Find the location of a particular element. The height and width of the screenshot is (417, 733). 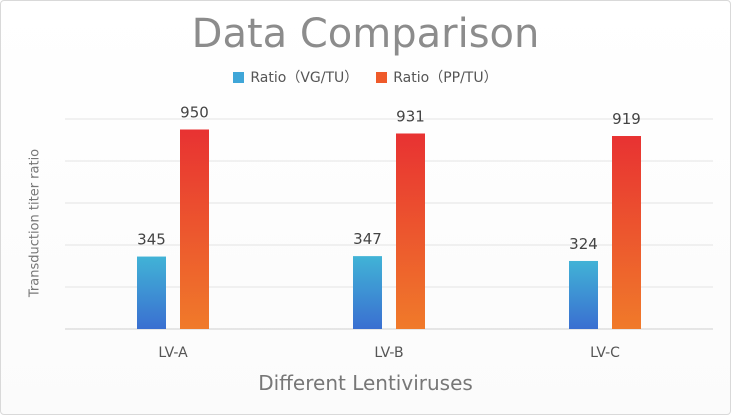

data-label-pp-tu-lv-c: 919 is located at coordinates (626, 119).